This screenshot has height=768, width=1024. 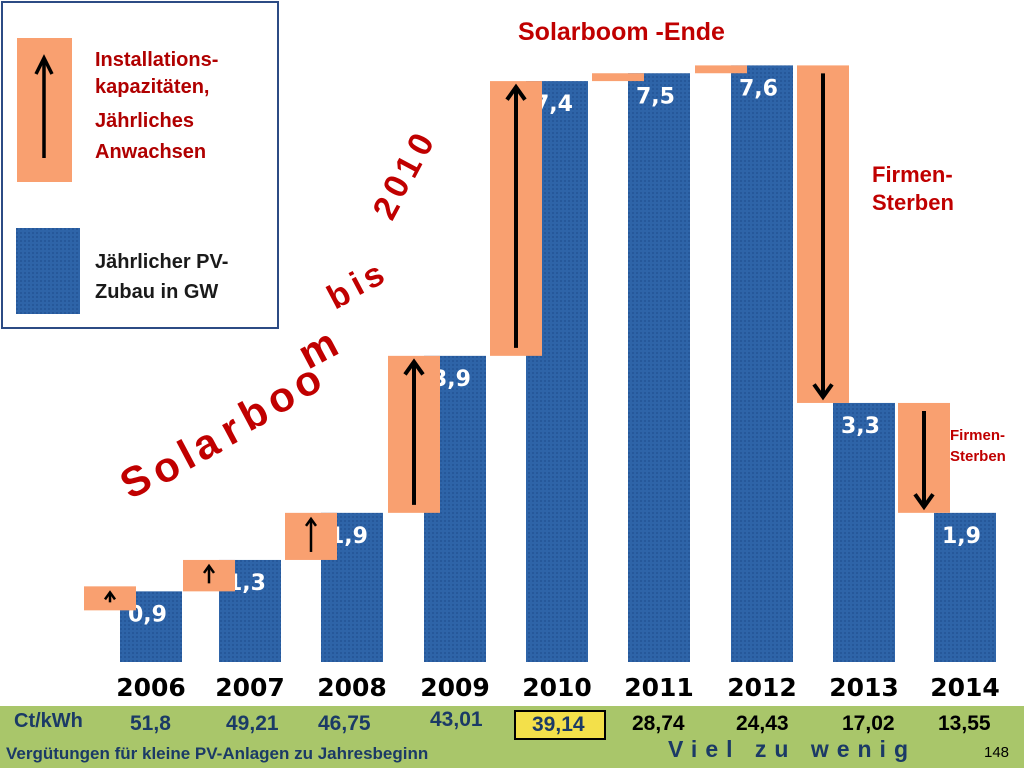 I want to click on firmen-sterben-small-line-2: Sterben, so click(x=978, y=456).